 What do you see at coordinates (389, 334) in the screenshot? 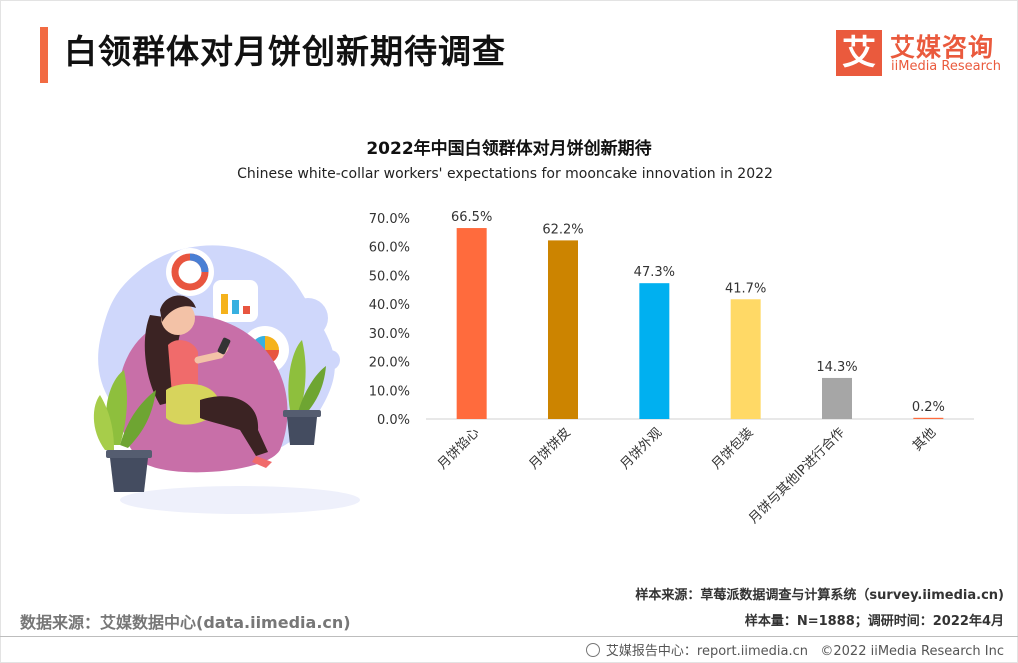
I see `y-tick-label: 30.0%` at bounding box center [389, 334].